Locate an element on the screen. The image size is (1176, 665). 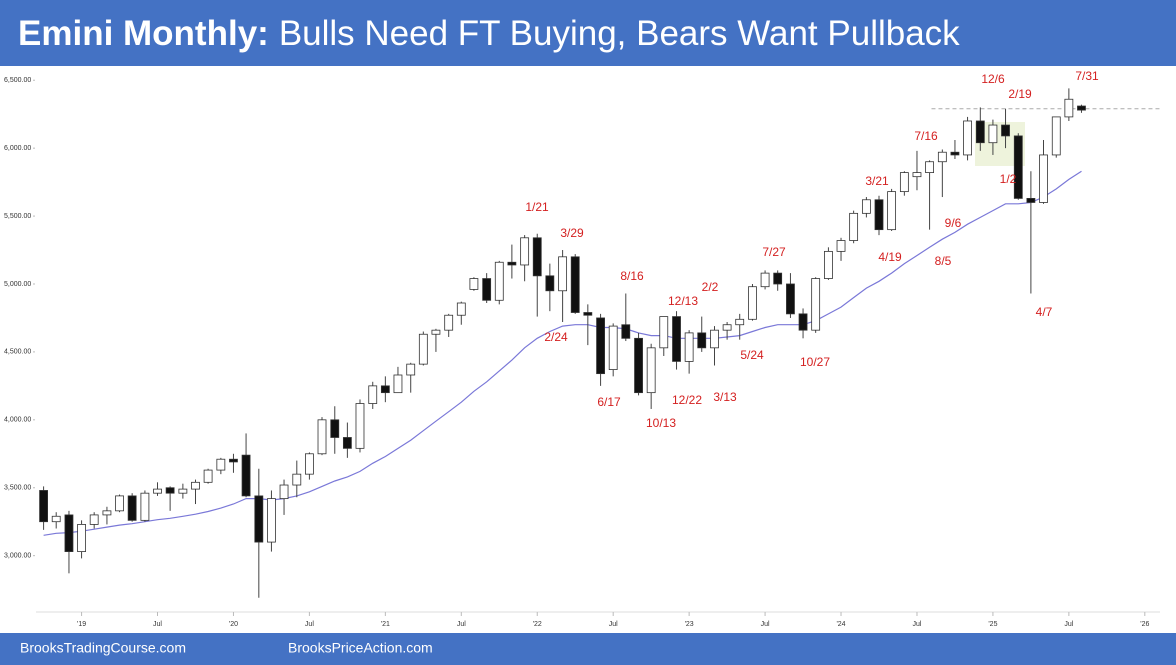
annotation: 4/19 is located at coordinates (890, 257).